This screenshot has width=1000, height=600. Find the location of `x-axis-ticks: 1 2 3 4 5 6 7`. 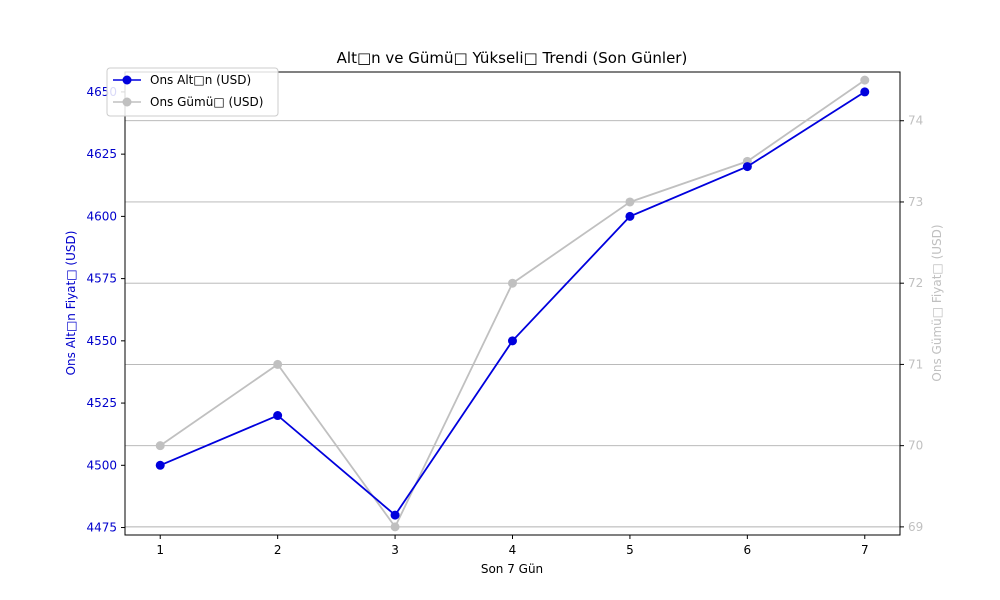

x-axis-ticks: 1 2 3 4 5 6 7 is located at coordinates (512, 546).